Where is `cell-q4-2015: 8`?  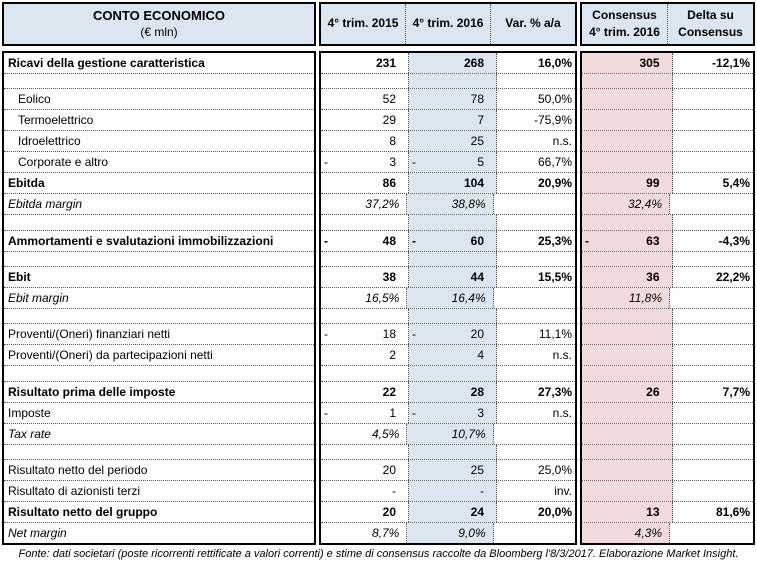 cell-q4-2015: 8 is located at coordinates (365, 141).